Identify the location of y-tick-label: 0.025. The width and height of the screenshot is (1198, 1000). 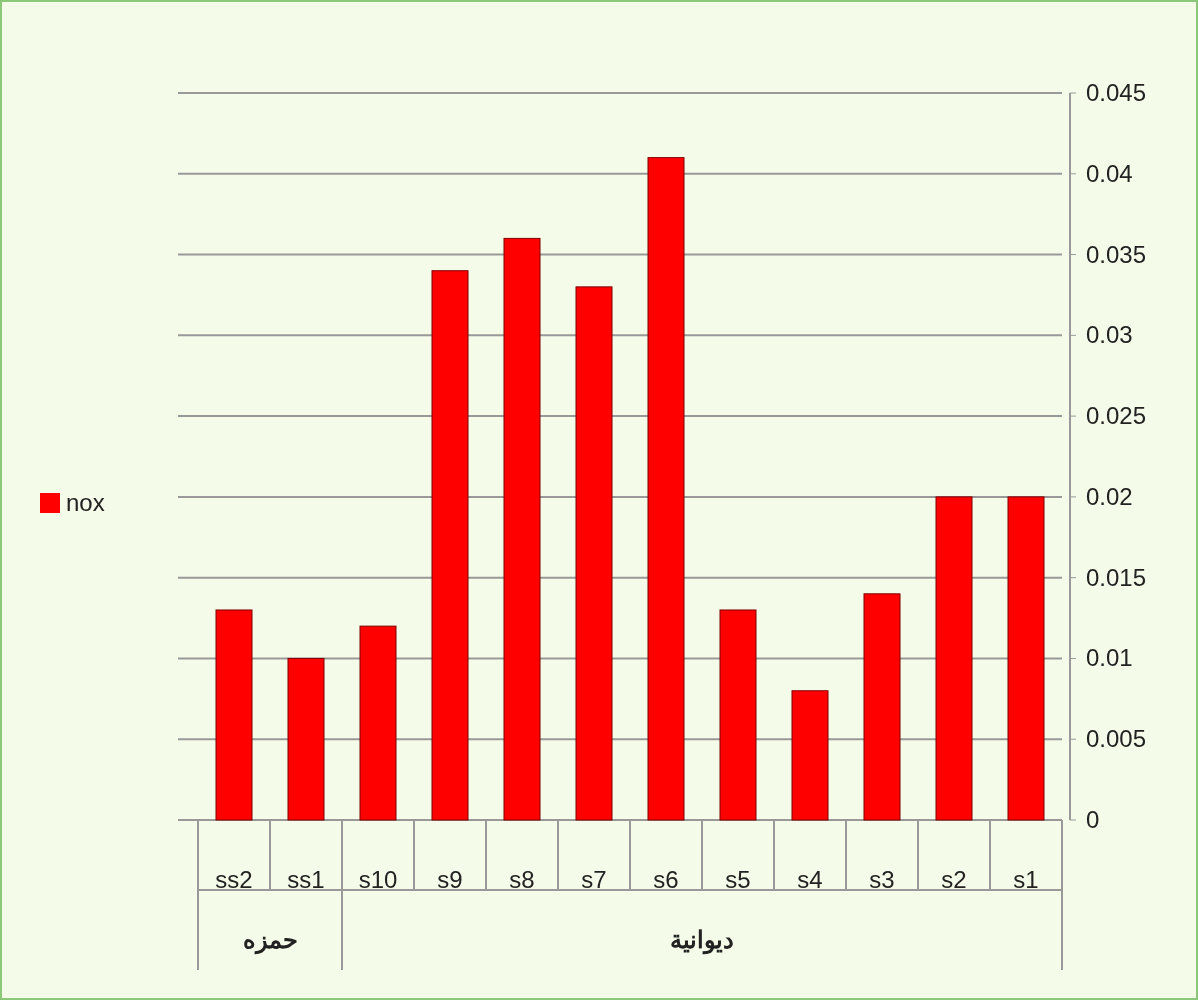
(1116, 416).